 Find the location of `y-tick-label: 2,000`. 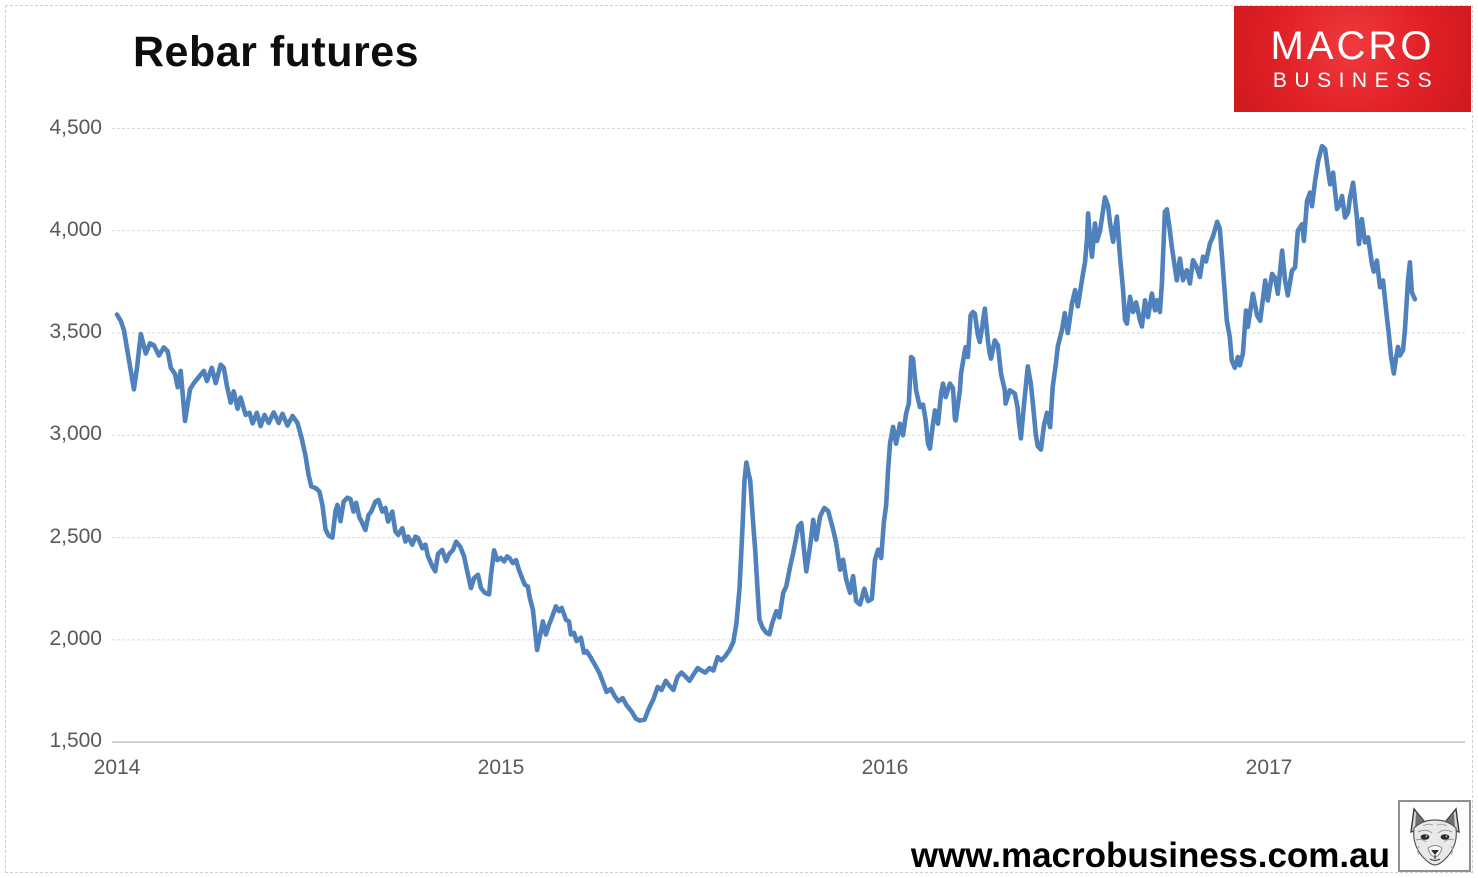

y-tick-label: 2,000 is located at coordinates (75, 638).